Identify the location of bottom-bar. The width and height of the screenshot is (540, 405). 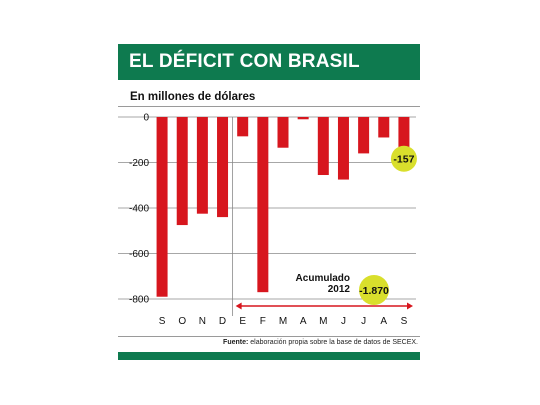
(269, 356).